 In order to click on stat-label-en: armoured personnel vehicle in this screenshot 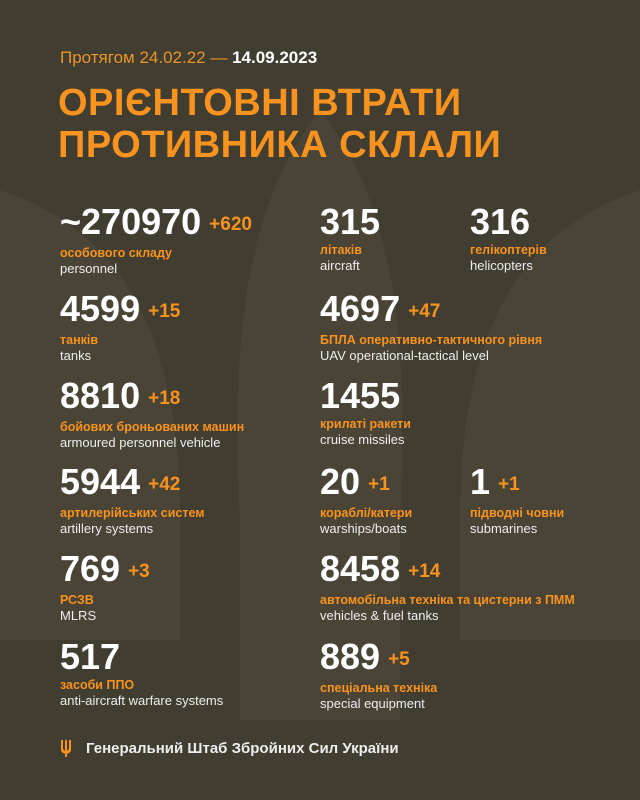, I will do `click(140, 442)`.